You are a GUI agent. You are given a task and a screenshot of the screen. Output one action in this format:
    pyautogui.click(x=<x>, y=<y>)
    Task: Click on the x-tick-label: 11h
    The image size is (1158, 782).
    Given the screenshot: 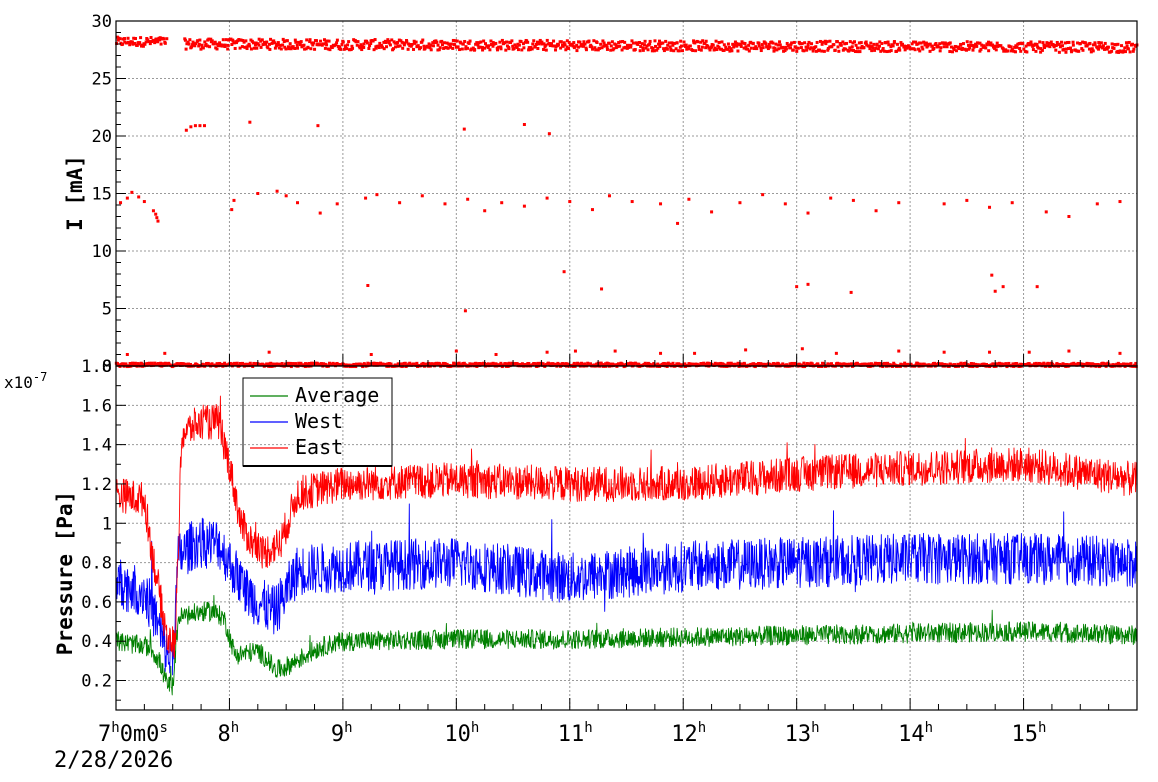 What is the action you would take?
    pyautogui.click(x=575, y=733)
    